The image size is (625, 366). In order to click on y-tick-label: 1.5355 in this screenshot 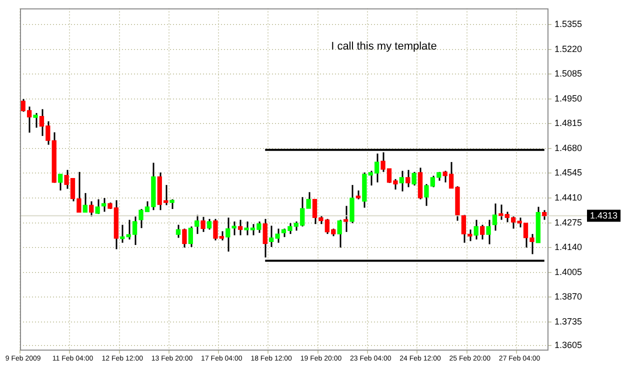, I will do `click(568, 24)`.